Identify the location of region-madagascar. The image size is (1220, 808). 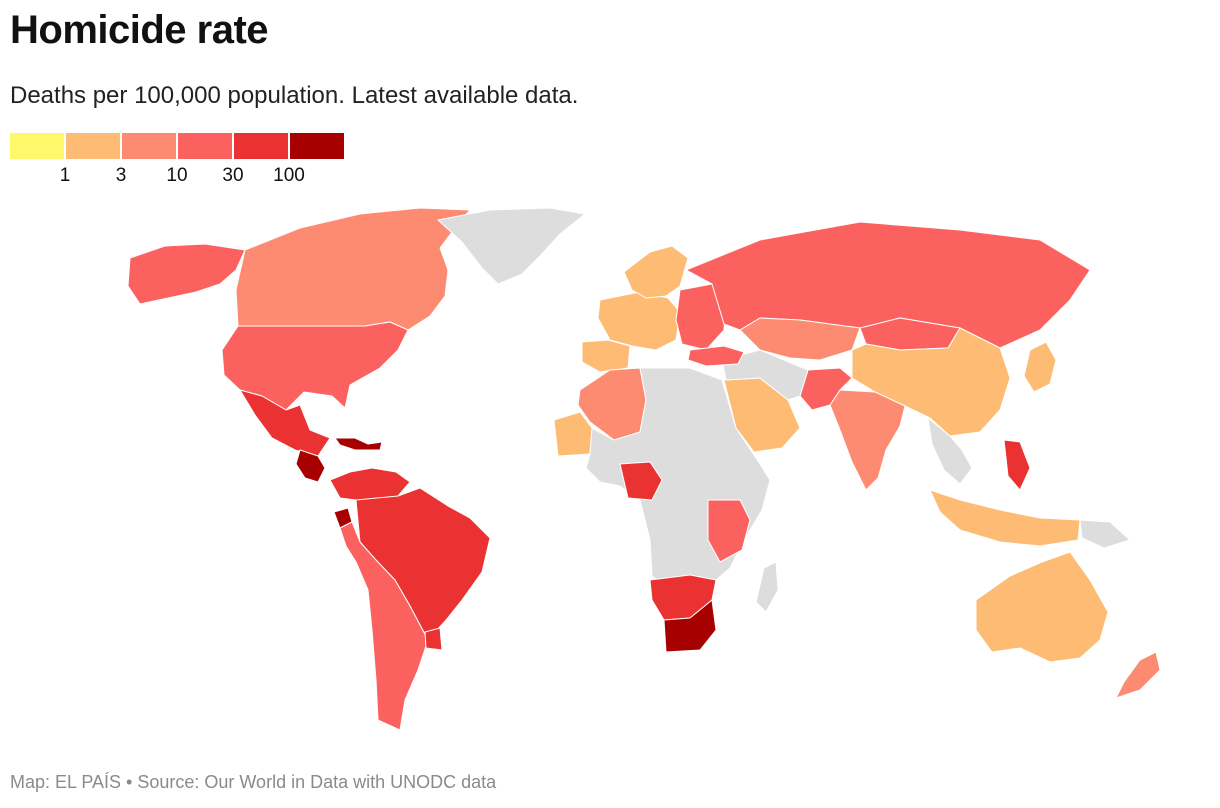
(767, 587).